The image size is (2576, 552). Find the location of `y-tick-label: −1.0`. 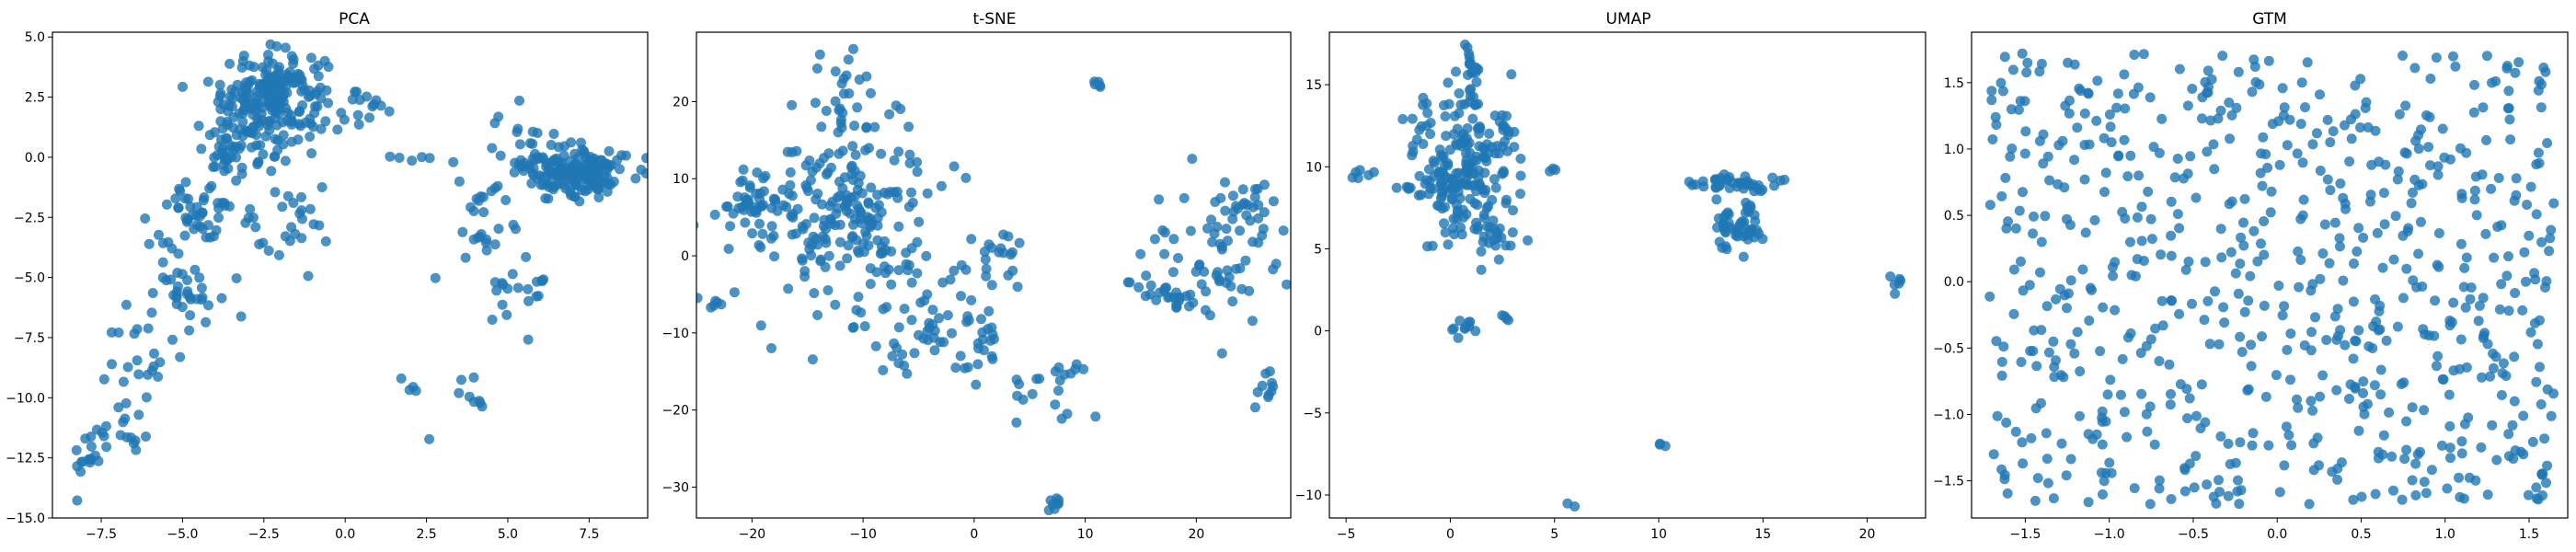

y-tick-label: −1.0 is located at coordinates (1948, 415).